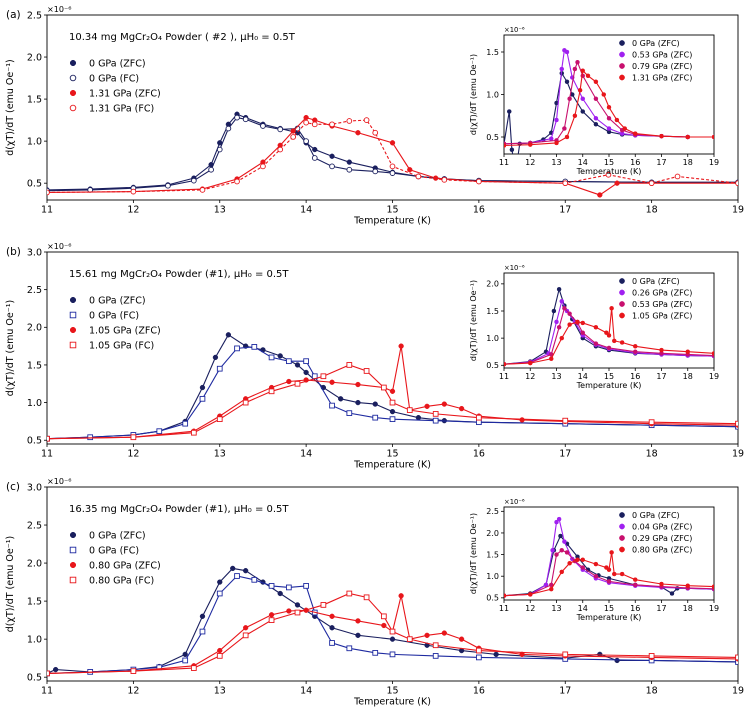 This screenshot has width=747, height=717. Describe the element at coordinates (306, 691) in the screenshot. I see `main-x-tick-label: 14` at that location.